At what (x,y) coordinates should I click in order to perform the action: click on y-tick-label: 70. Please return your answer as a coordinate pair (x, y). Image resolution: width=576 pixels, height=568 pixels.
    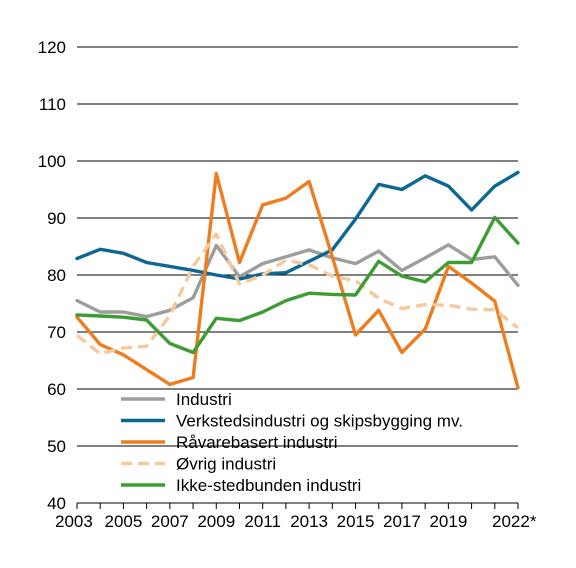
    Looking at the image, I should click on (56, 332).